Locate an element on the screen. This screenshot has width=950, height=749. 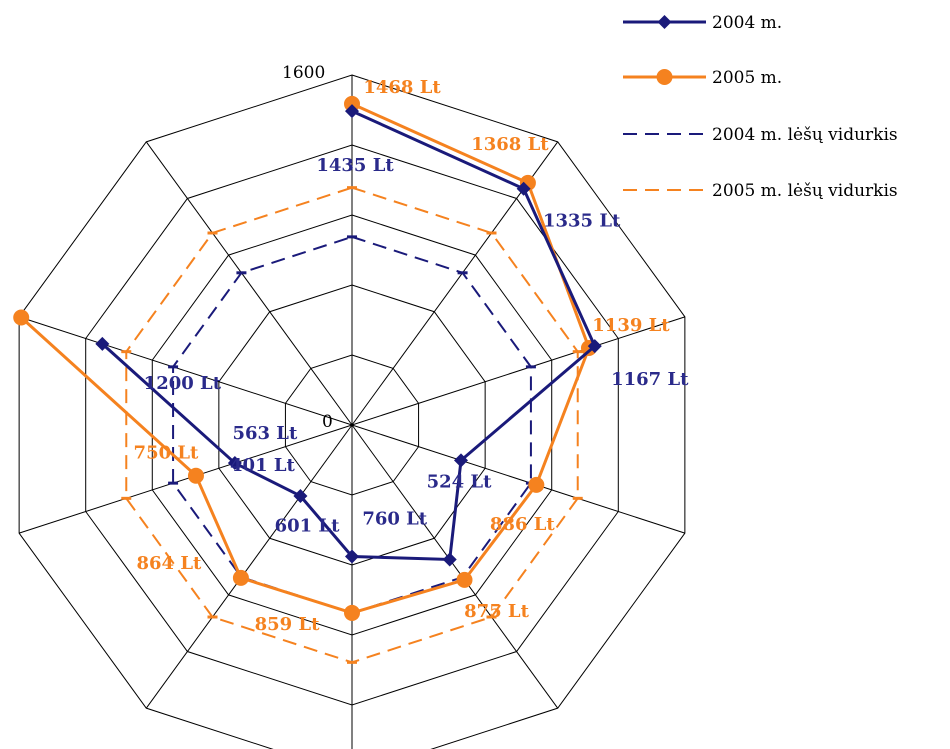
legend-item-2005-avg: 2005 m. lėšų vidurkis is located at coordinates (760, 191).